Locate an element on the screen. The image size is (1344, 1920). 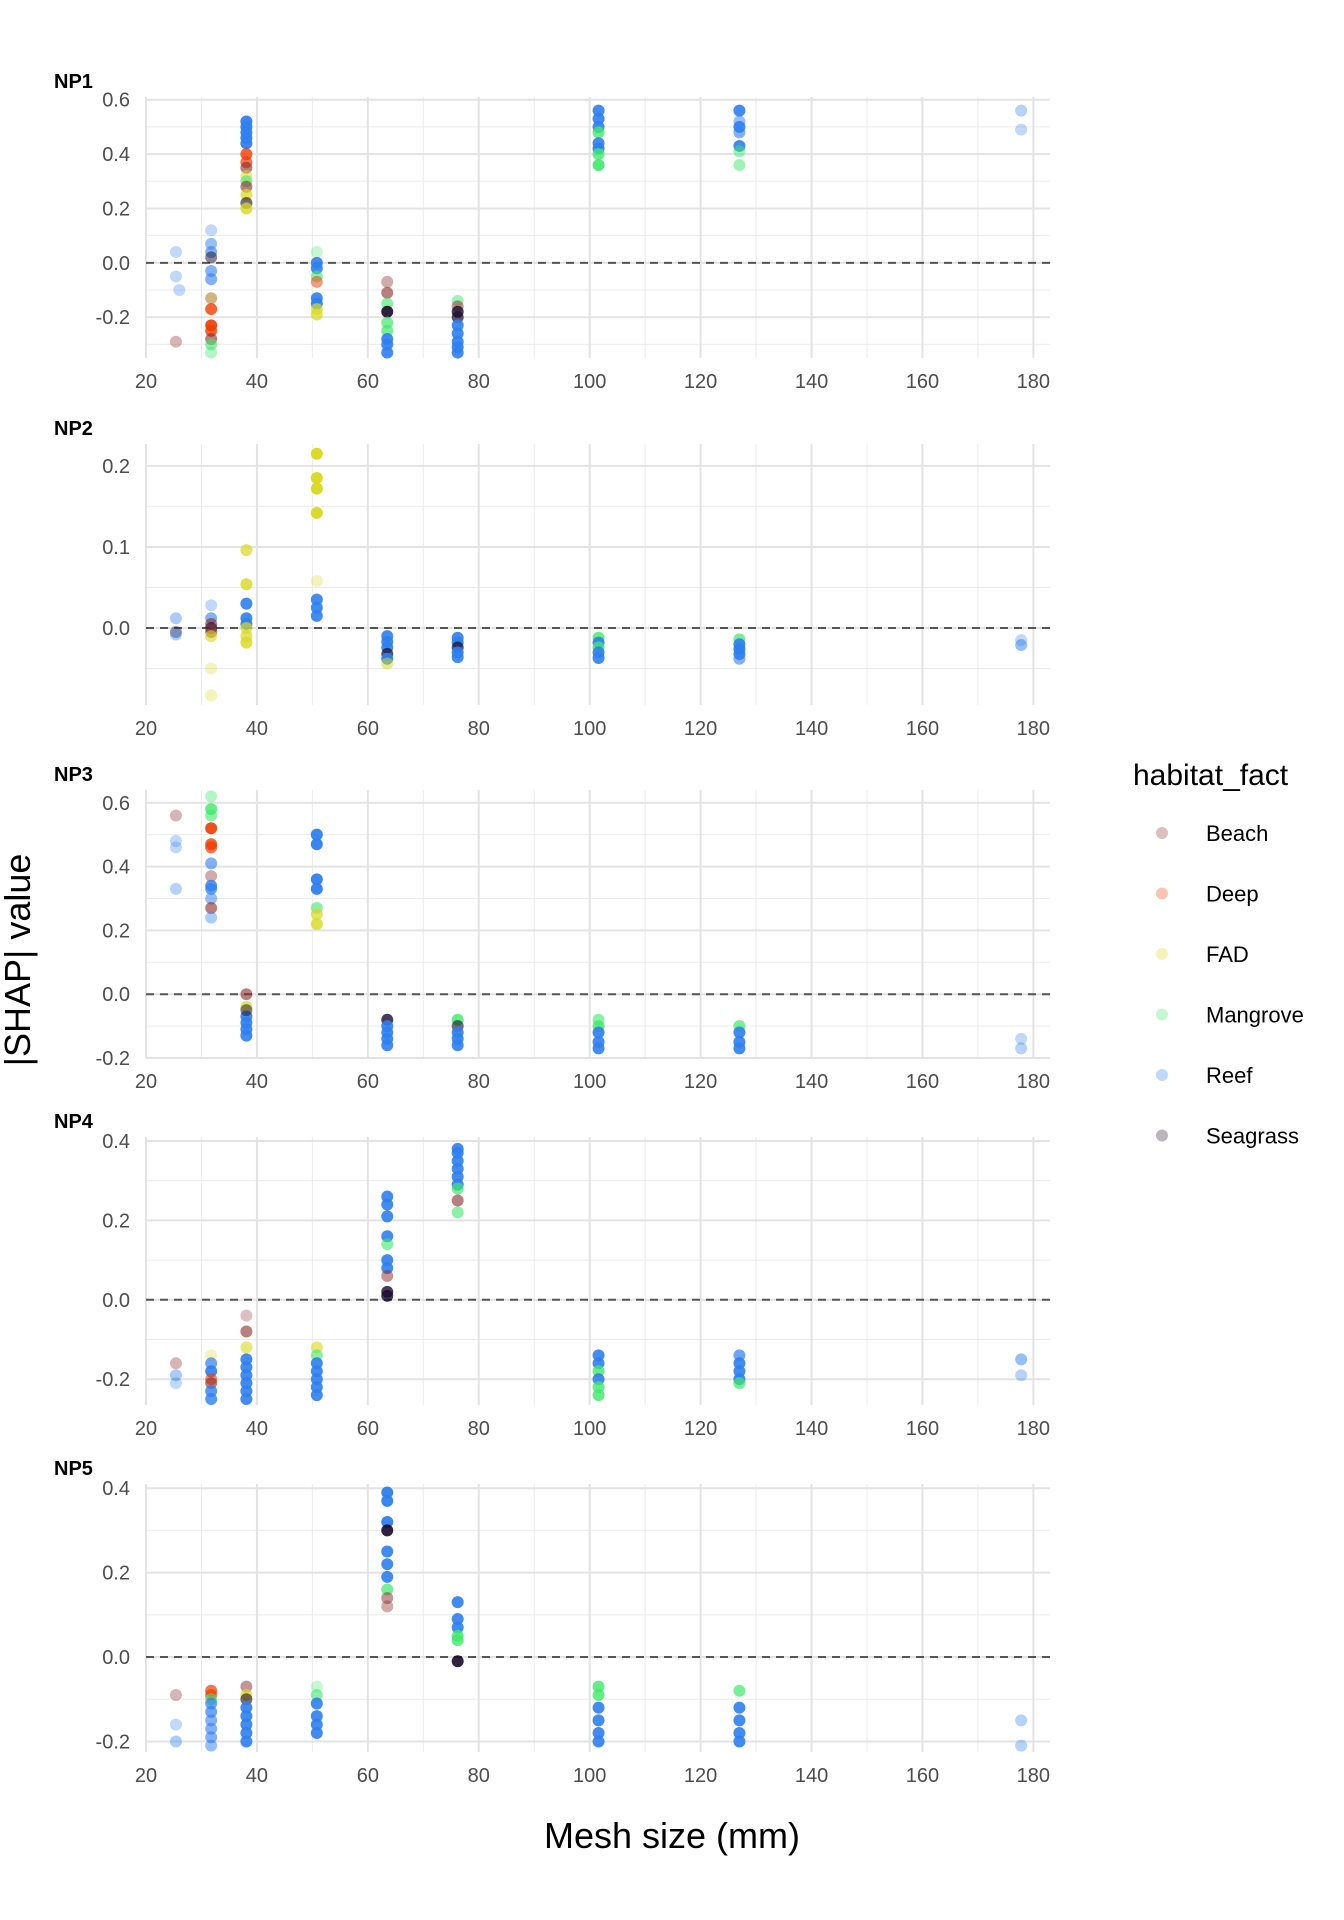
y-axis-title: |SHAP| value is located at coordinates (19, 960).